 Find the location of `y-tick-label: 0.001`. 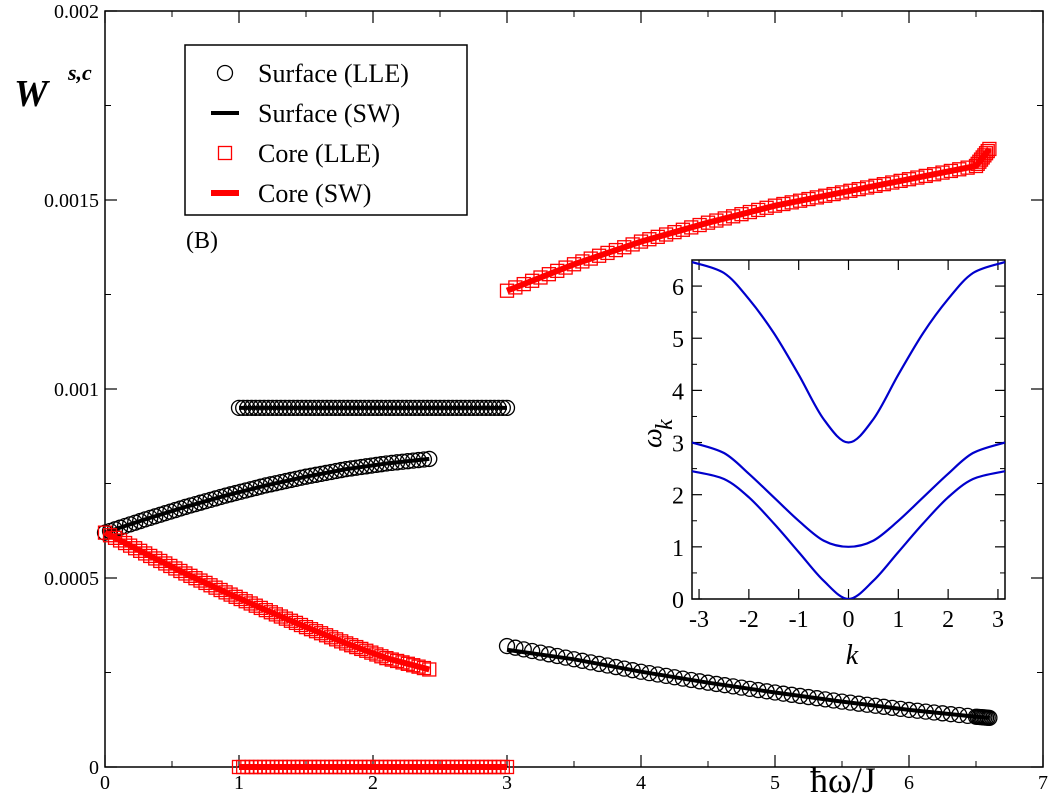

y-tick-label: 0.001 is located at coordinates (76, 390).